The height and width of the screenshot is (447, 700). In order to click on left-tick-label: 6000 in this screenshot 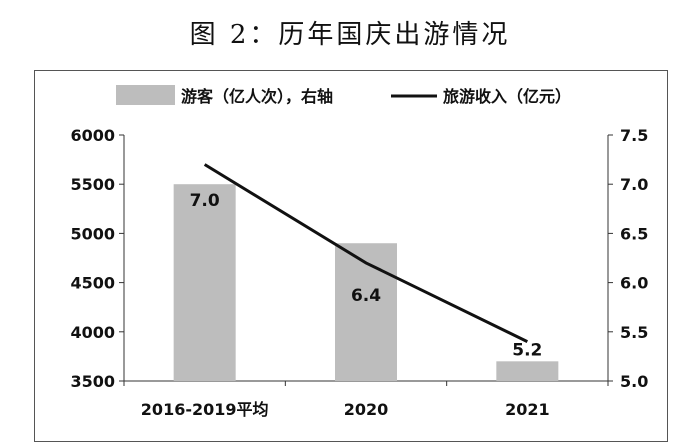, I will do `click(92, 135)`.